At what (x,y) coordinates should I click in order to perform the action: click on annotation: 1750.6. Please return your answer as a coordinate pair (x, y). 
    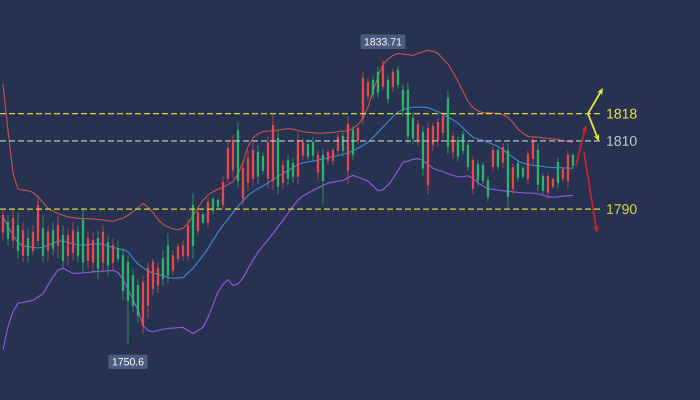
    Looking at the image, I should click on (128, 362).